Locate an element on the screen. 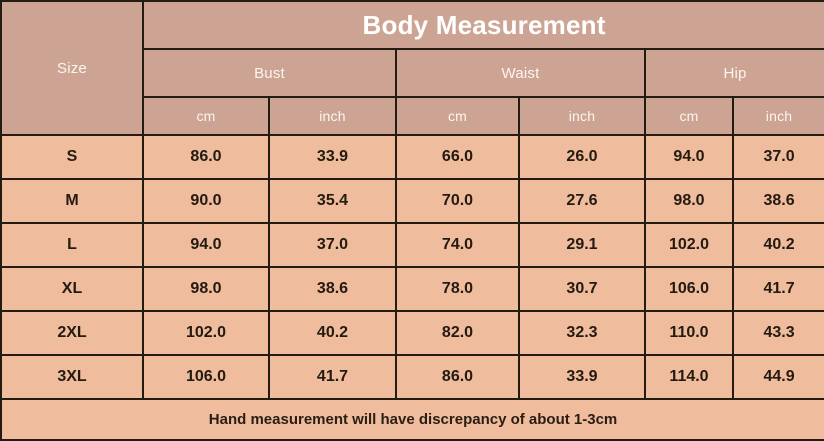 The image size is (824, 441). group-header-bust: Bust is located at coordinates (269, 73).